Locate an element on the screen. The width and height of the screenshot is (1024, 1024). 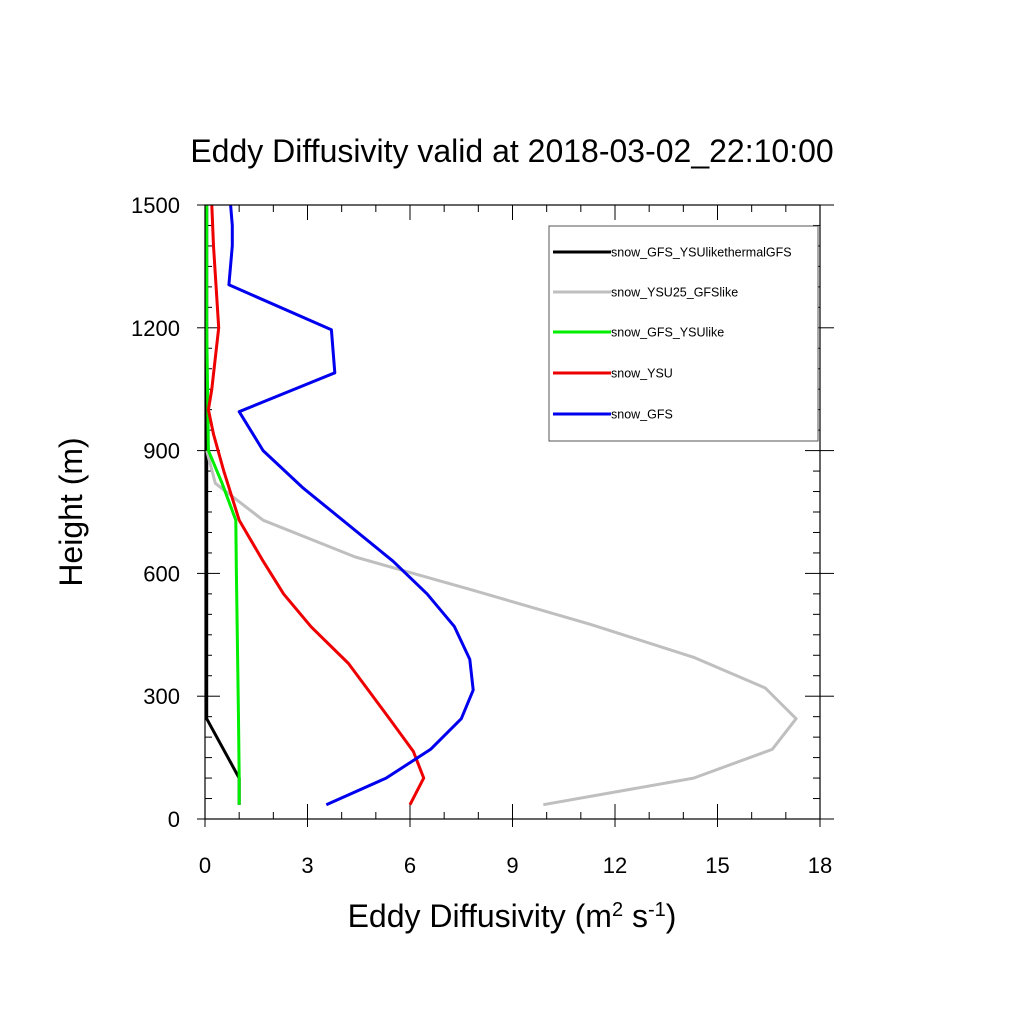
y-axis-label: Height (m) is located at coordinates (71, 511).